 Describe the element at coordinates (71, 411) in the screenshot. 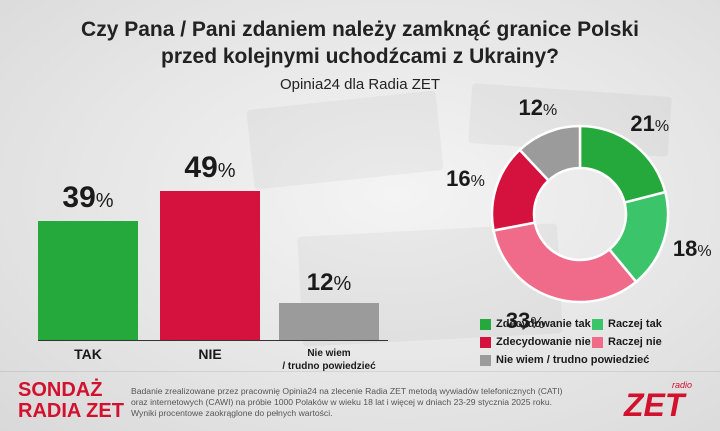

I see `brand-line-2: RADIA ZET` at that location.